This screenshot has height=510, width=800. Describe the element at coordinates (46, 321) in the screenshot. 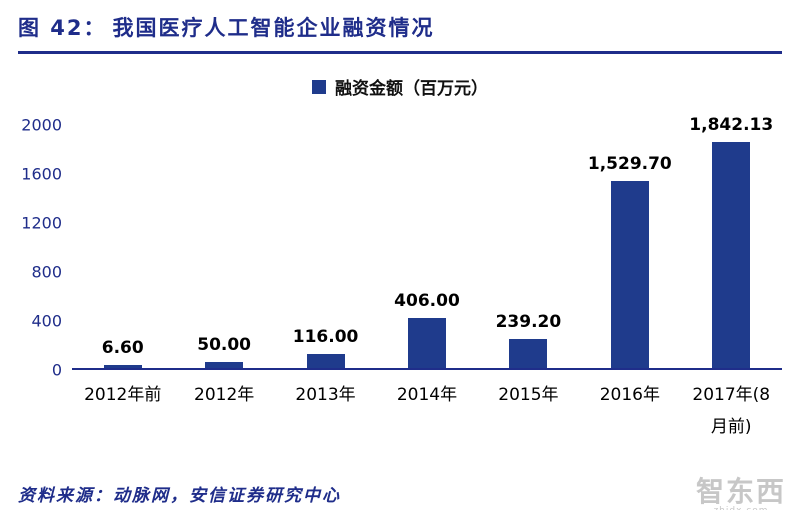

I see `y-tick-label: 400` at that location.